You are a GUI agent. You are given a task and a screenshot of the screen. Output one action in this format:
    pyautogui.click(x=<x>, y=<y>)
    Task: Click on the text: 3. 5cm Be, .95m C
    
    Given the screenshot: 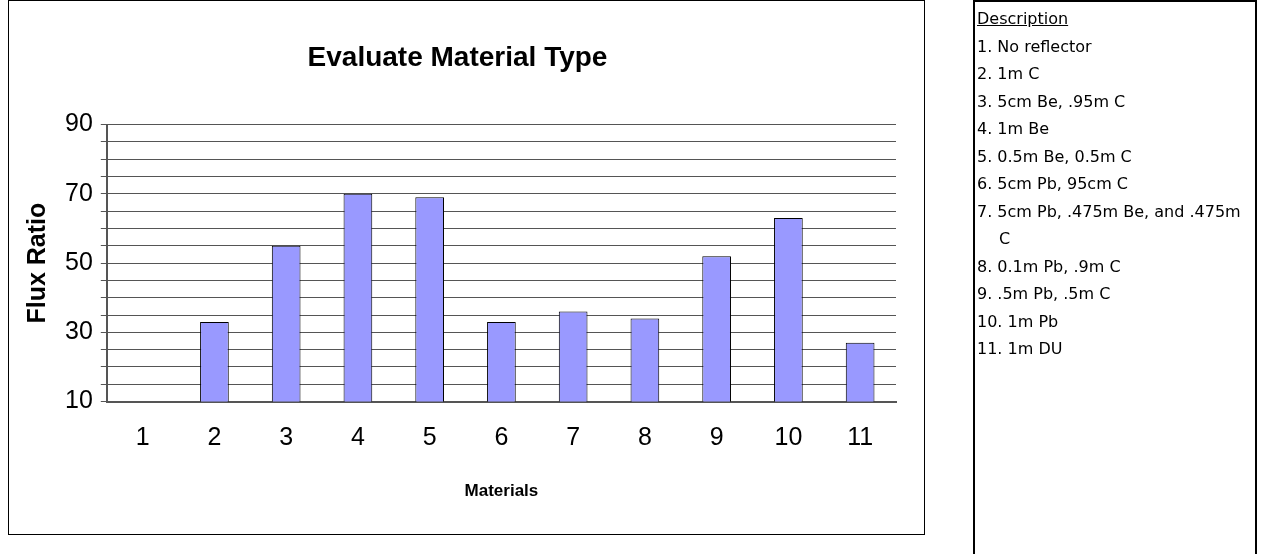 What is the action you would take?
    pyautogui.click(x=1052, y=101)
    